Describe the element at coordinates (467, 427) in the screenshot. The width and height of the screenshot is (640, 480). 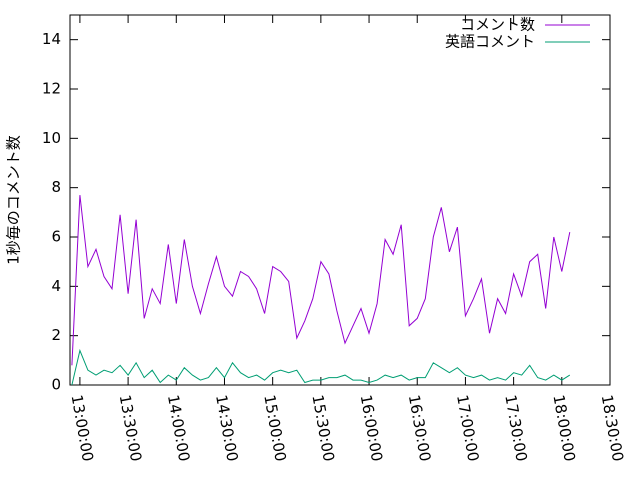
I see `x-tick-label: 17:00:00` at that location.